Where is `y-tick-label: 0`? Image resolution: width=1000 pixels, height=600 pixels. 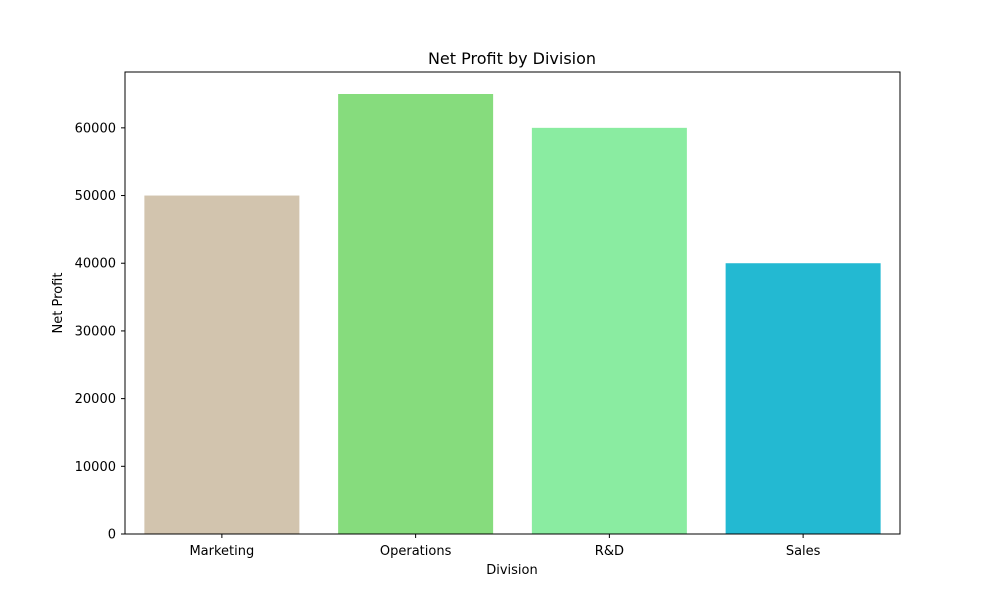 y-tick-label: 0 is located at coordinates (112, 535).